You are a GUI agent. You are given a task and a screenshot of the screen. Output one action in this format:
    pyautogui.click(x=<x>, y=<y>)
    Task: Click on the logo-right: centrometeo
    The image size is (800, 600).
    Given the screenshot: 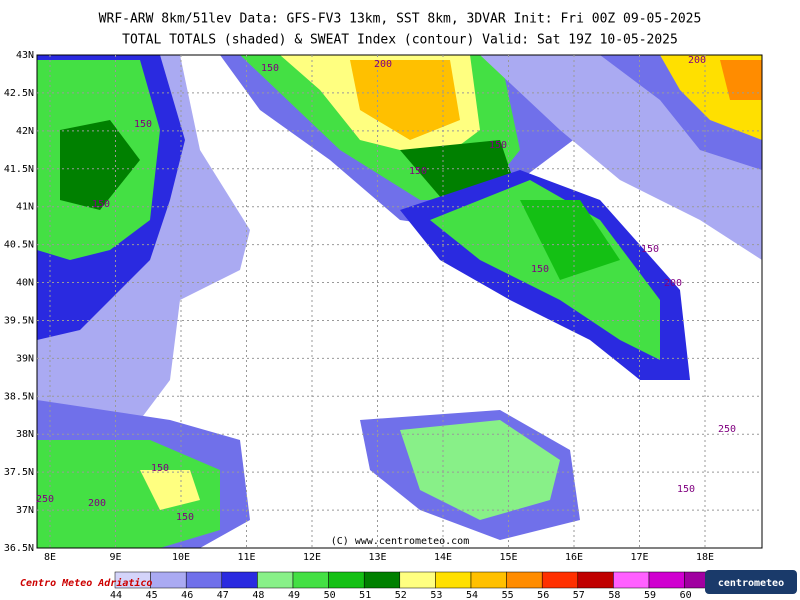 What is the action you would take?
    pyautogui.click(x=751, y=583)
    